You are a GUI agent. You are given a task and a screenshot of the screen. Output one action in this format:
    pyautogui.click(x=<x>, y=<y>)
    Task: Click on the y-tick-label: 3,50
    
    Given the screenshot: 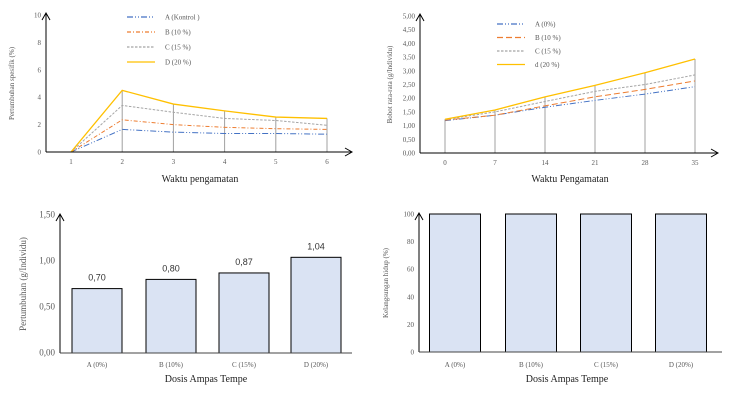 What is the action you would take?
    pyautogui.click(x=409, y=58)
    